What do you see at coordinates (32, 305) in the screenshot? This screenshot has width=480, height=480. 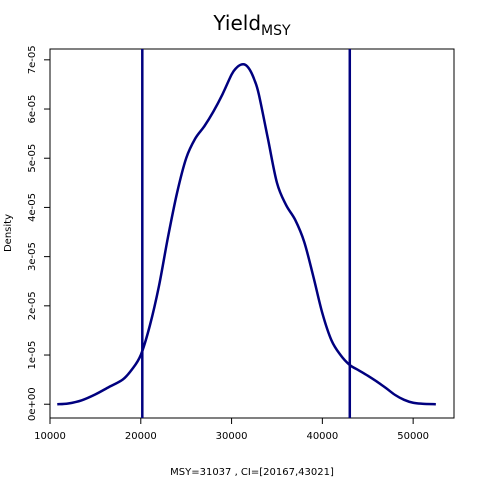 I see `y-tick-label: 2e-05` at bounding box center [32, 305].